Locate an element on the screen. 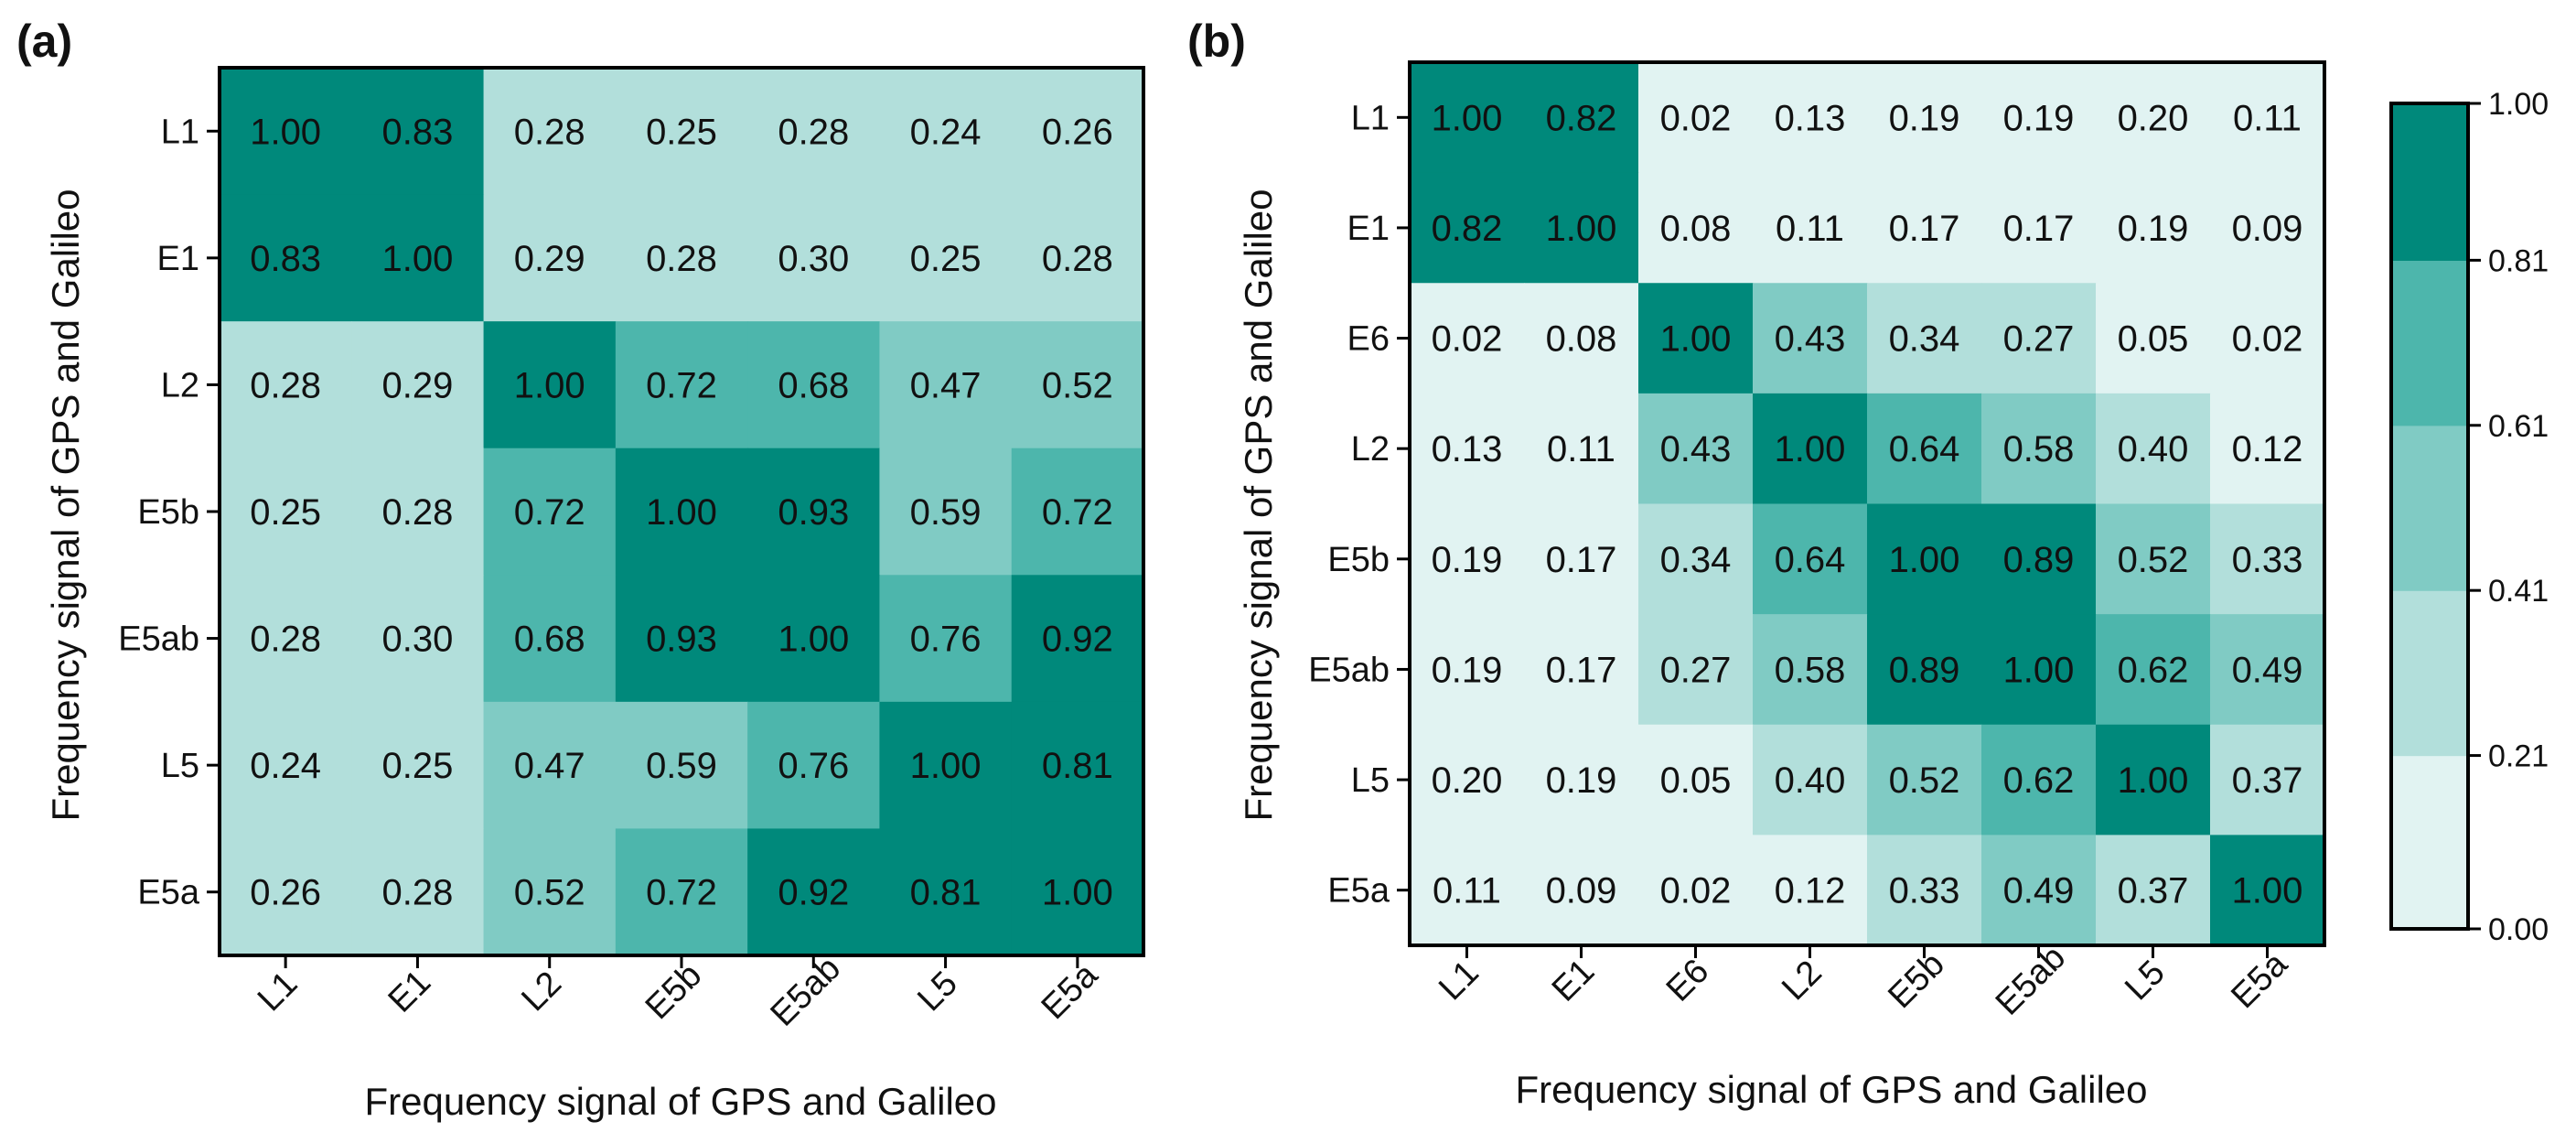 The height and width of the screenshot is (1143, 2576). colorbar-frame is located at coordinates (2429, 516).